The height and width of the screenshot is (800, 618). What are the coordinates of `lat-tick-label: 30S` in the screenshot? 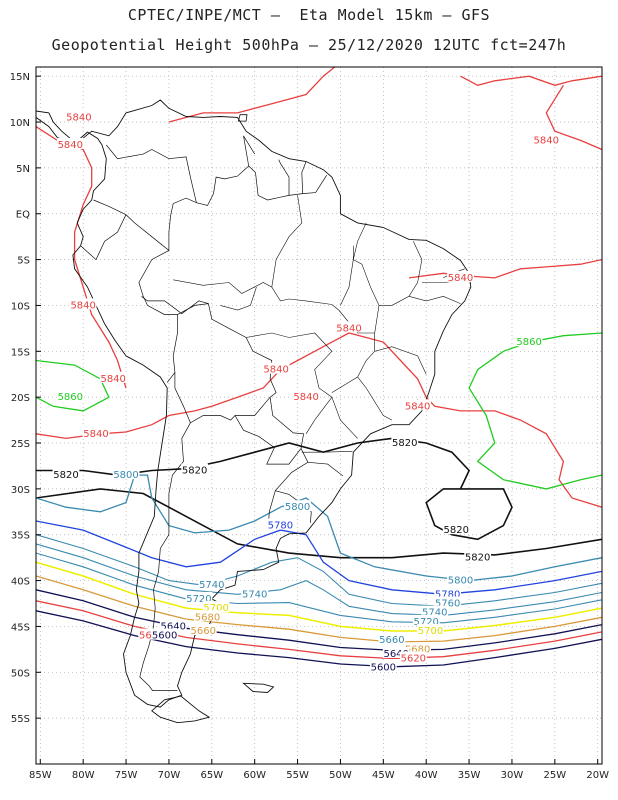 It's located at (20, 490).